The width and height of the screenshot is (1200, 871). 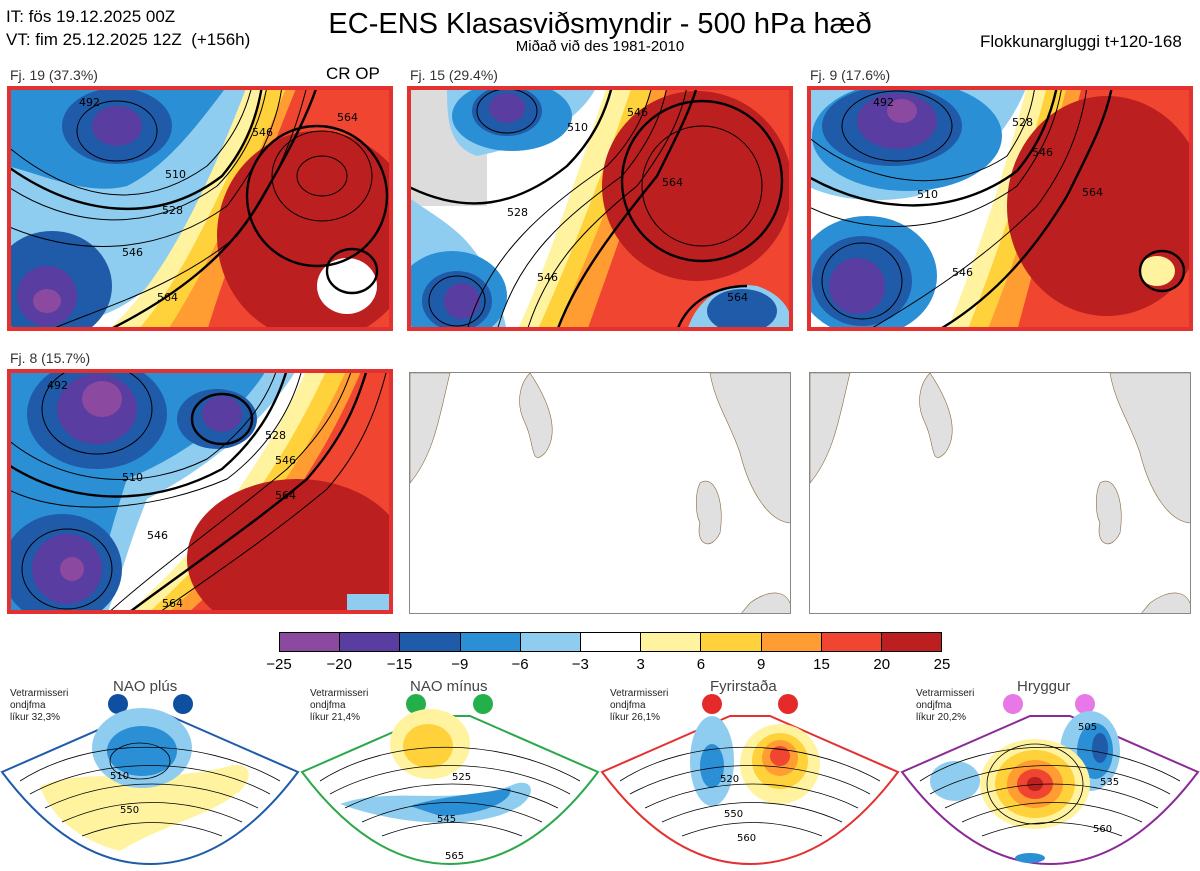 I want to click on regime-info: Vetrarmisseri ondjfma líkur 26,1%, so click(x=639, y=705).